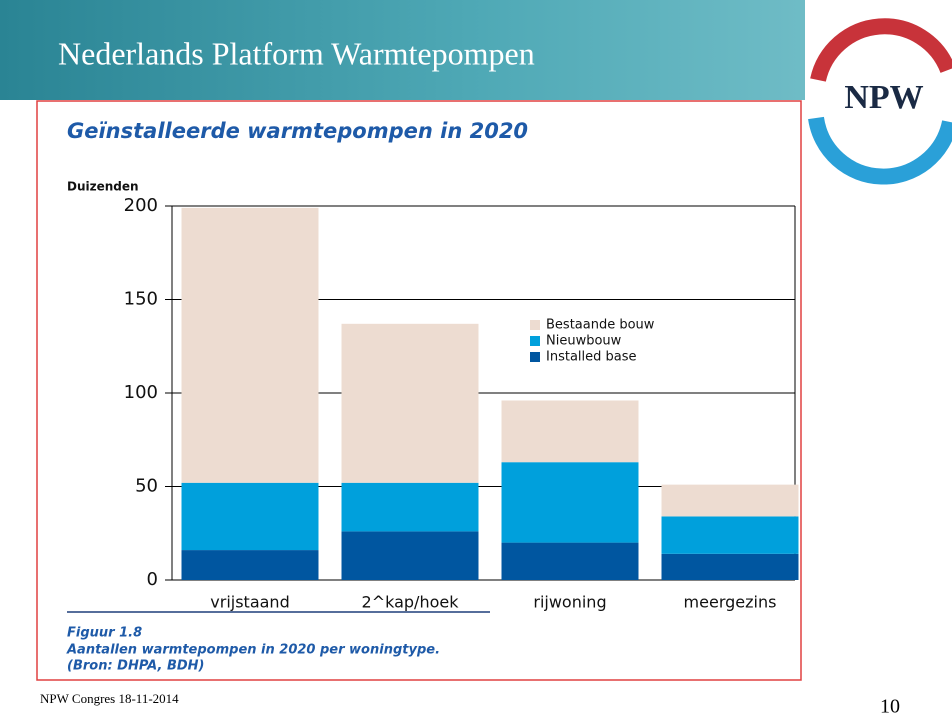  Describe the element at coordinates (296, 53) in the screenshot. I see `slide-title: Nederlands Platform Warmtepompen` at that location.